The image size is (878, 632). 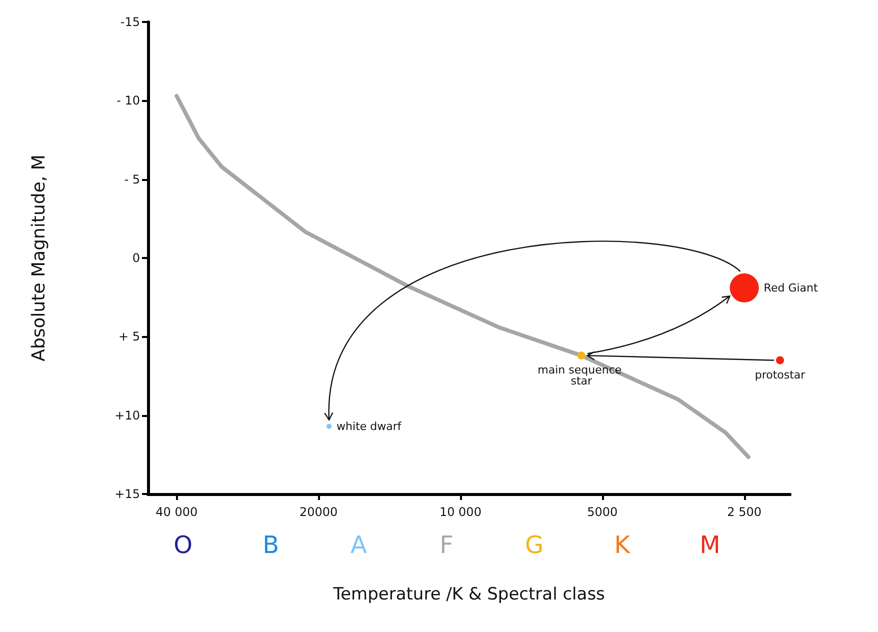 I want to click on text: B, so click(x=271, y=545).